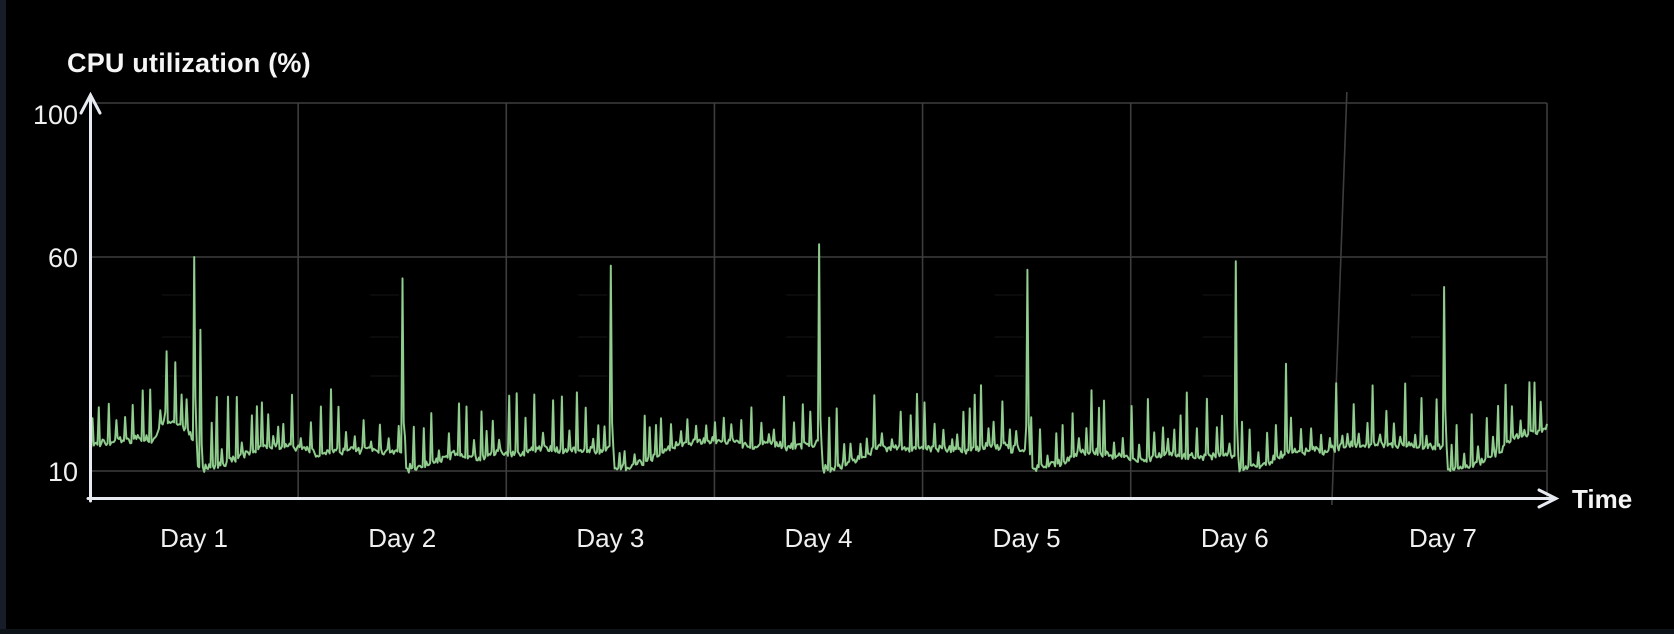  Describe the element at coordinates (90, 103) in the screenshot. I see `y-axis-arrowhead` at that location.